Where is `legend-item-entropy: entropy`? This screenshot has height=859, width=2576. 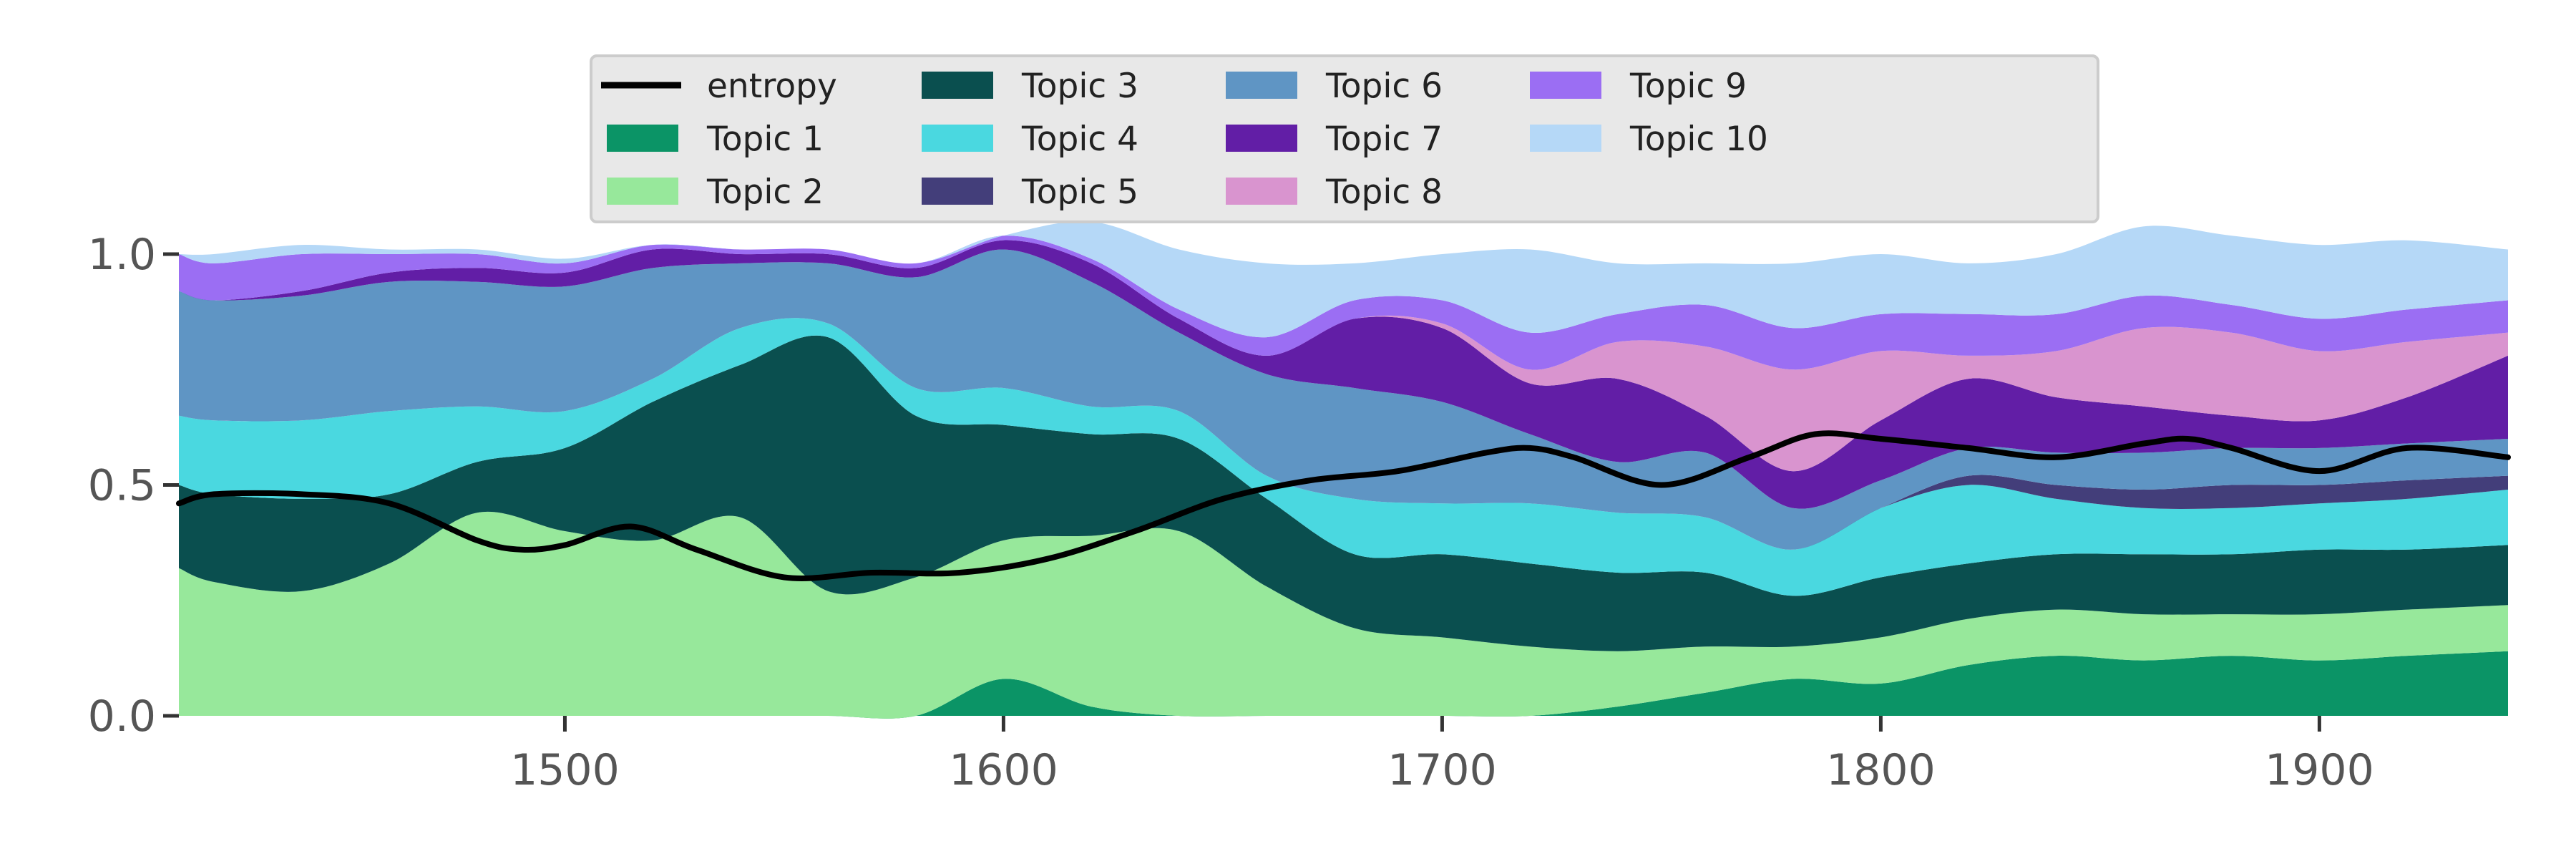 legend-item-entropy: entropy is located at coordinates (719, 86).